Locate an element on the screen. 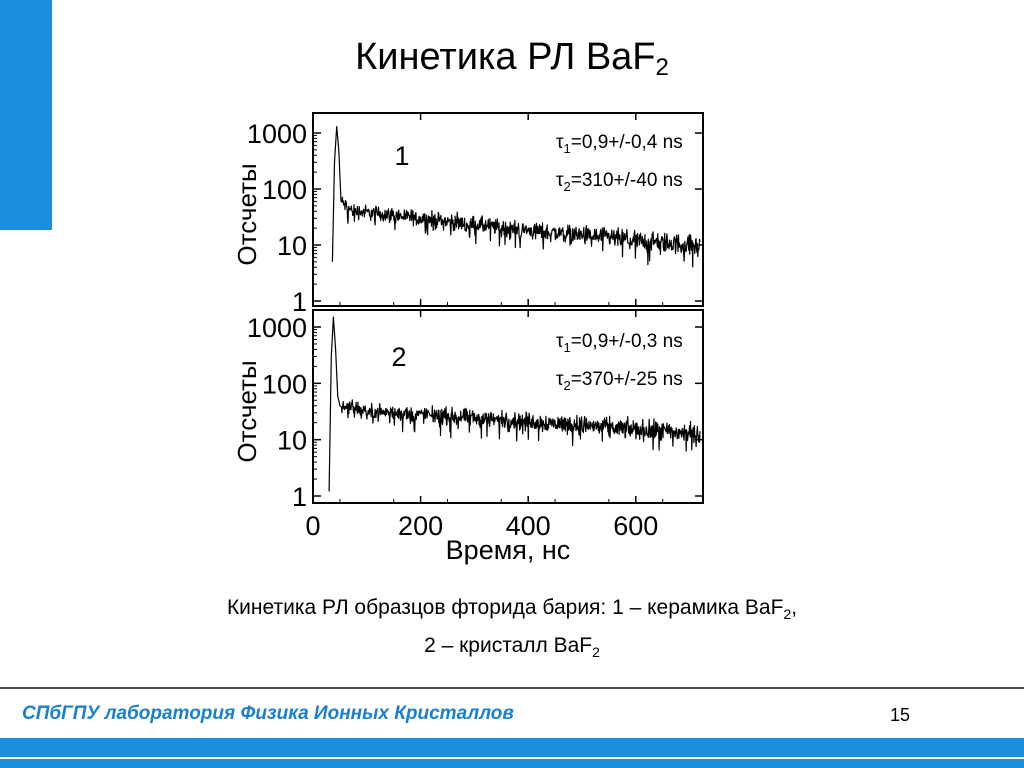  x-tick-label: 200 is located at coordinates (420, 526).